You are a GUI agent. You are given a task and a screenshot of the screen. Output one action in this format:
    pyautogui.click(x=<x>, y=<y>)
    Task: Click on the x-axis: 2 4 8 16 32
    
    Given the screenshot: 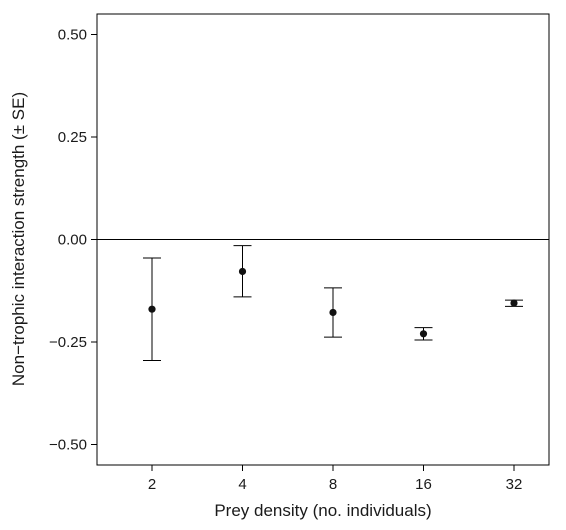 What is the action you would take?
    pyautogui.click(x=335, y=479)
    